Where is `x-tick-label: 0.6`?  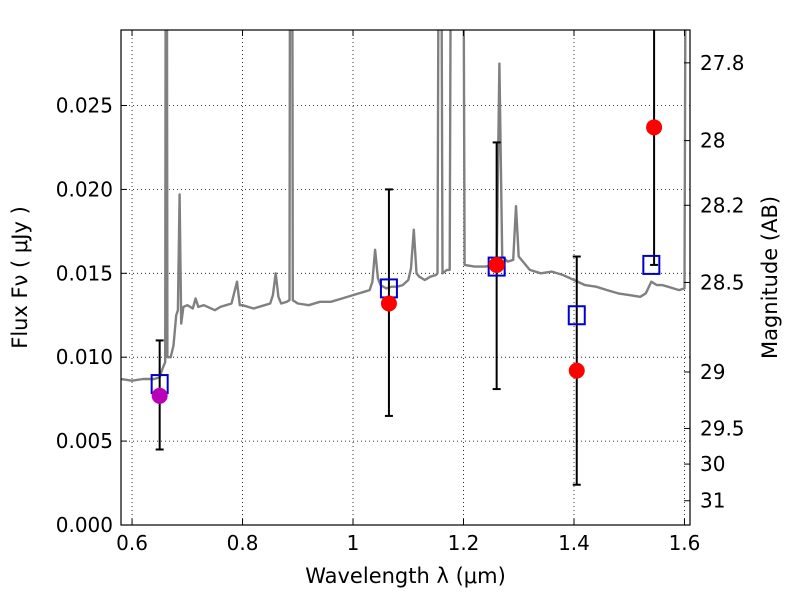
x-tick-label: 0.6 is located at coordinates (132, 543).